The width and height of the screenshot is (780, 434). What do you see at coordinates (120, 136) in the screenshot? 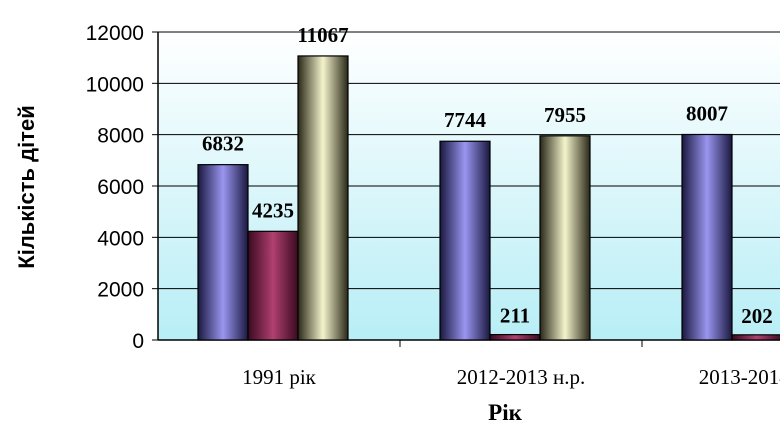
I see `y-tick-label: 8000` at bounding box center [120, 136].